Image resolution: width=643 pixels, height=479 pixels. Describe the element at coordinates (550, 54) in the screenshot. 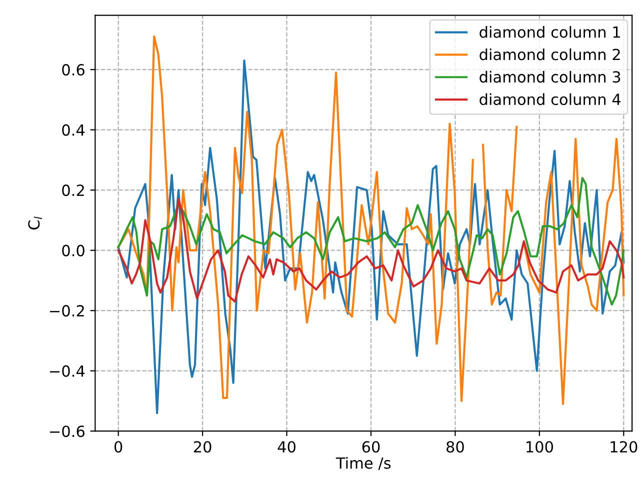

I see `legend-label: diamond column 2` at that location.